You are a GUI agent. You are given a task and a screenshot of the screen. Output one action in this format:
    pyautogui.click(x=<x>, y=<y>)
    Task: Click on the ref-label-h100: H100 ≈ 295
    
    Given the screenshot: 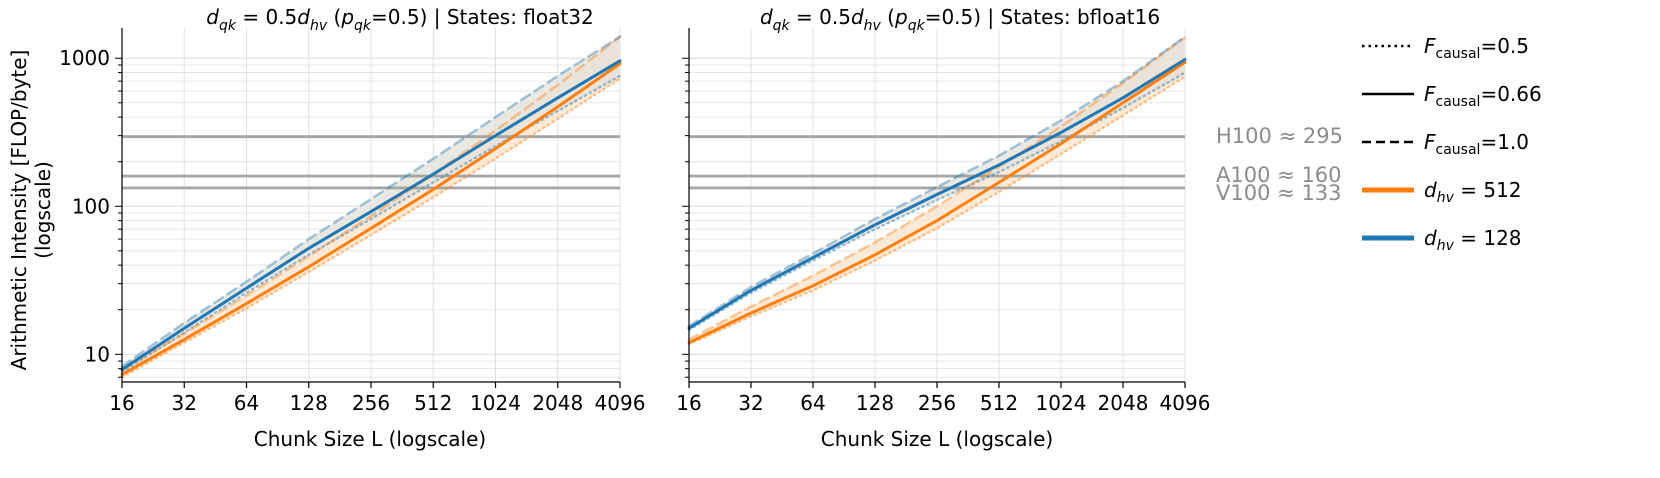 What is the action you would take?
    pyautogui.click(x=1279, y=136)
    